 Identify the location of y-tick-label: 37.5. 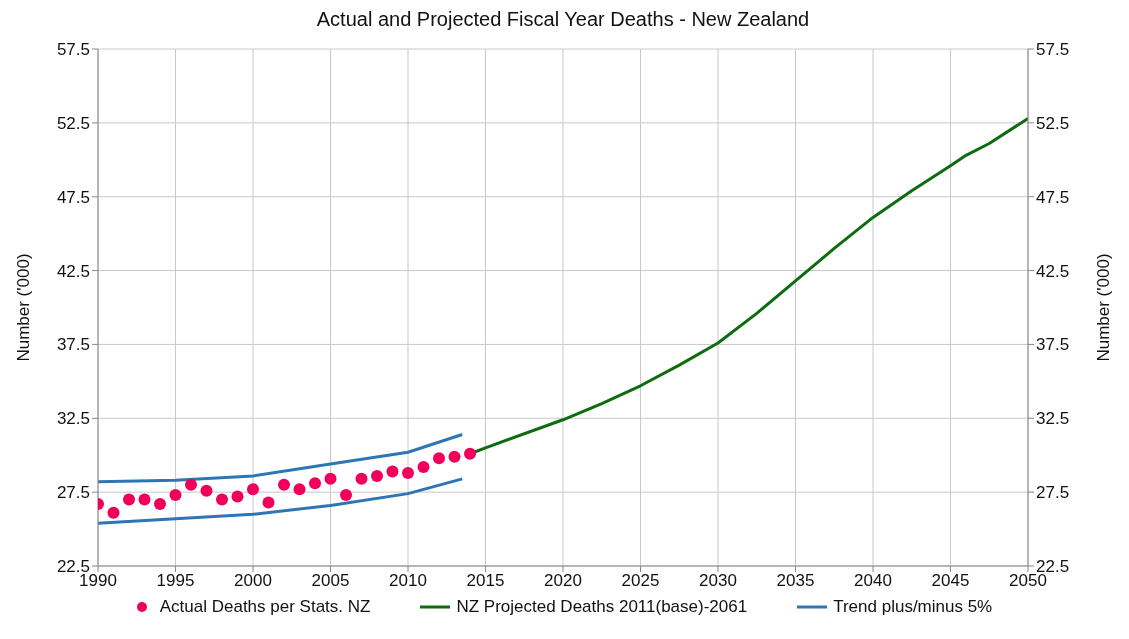
(73, 345).